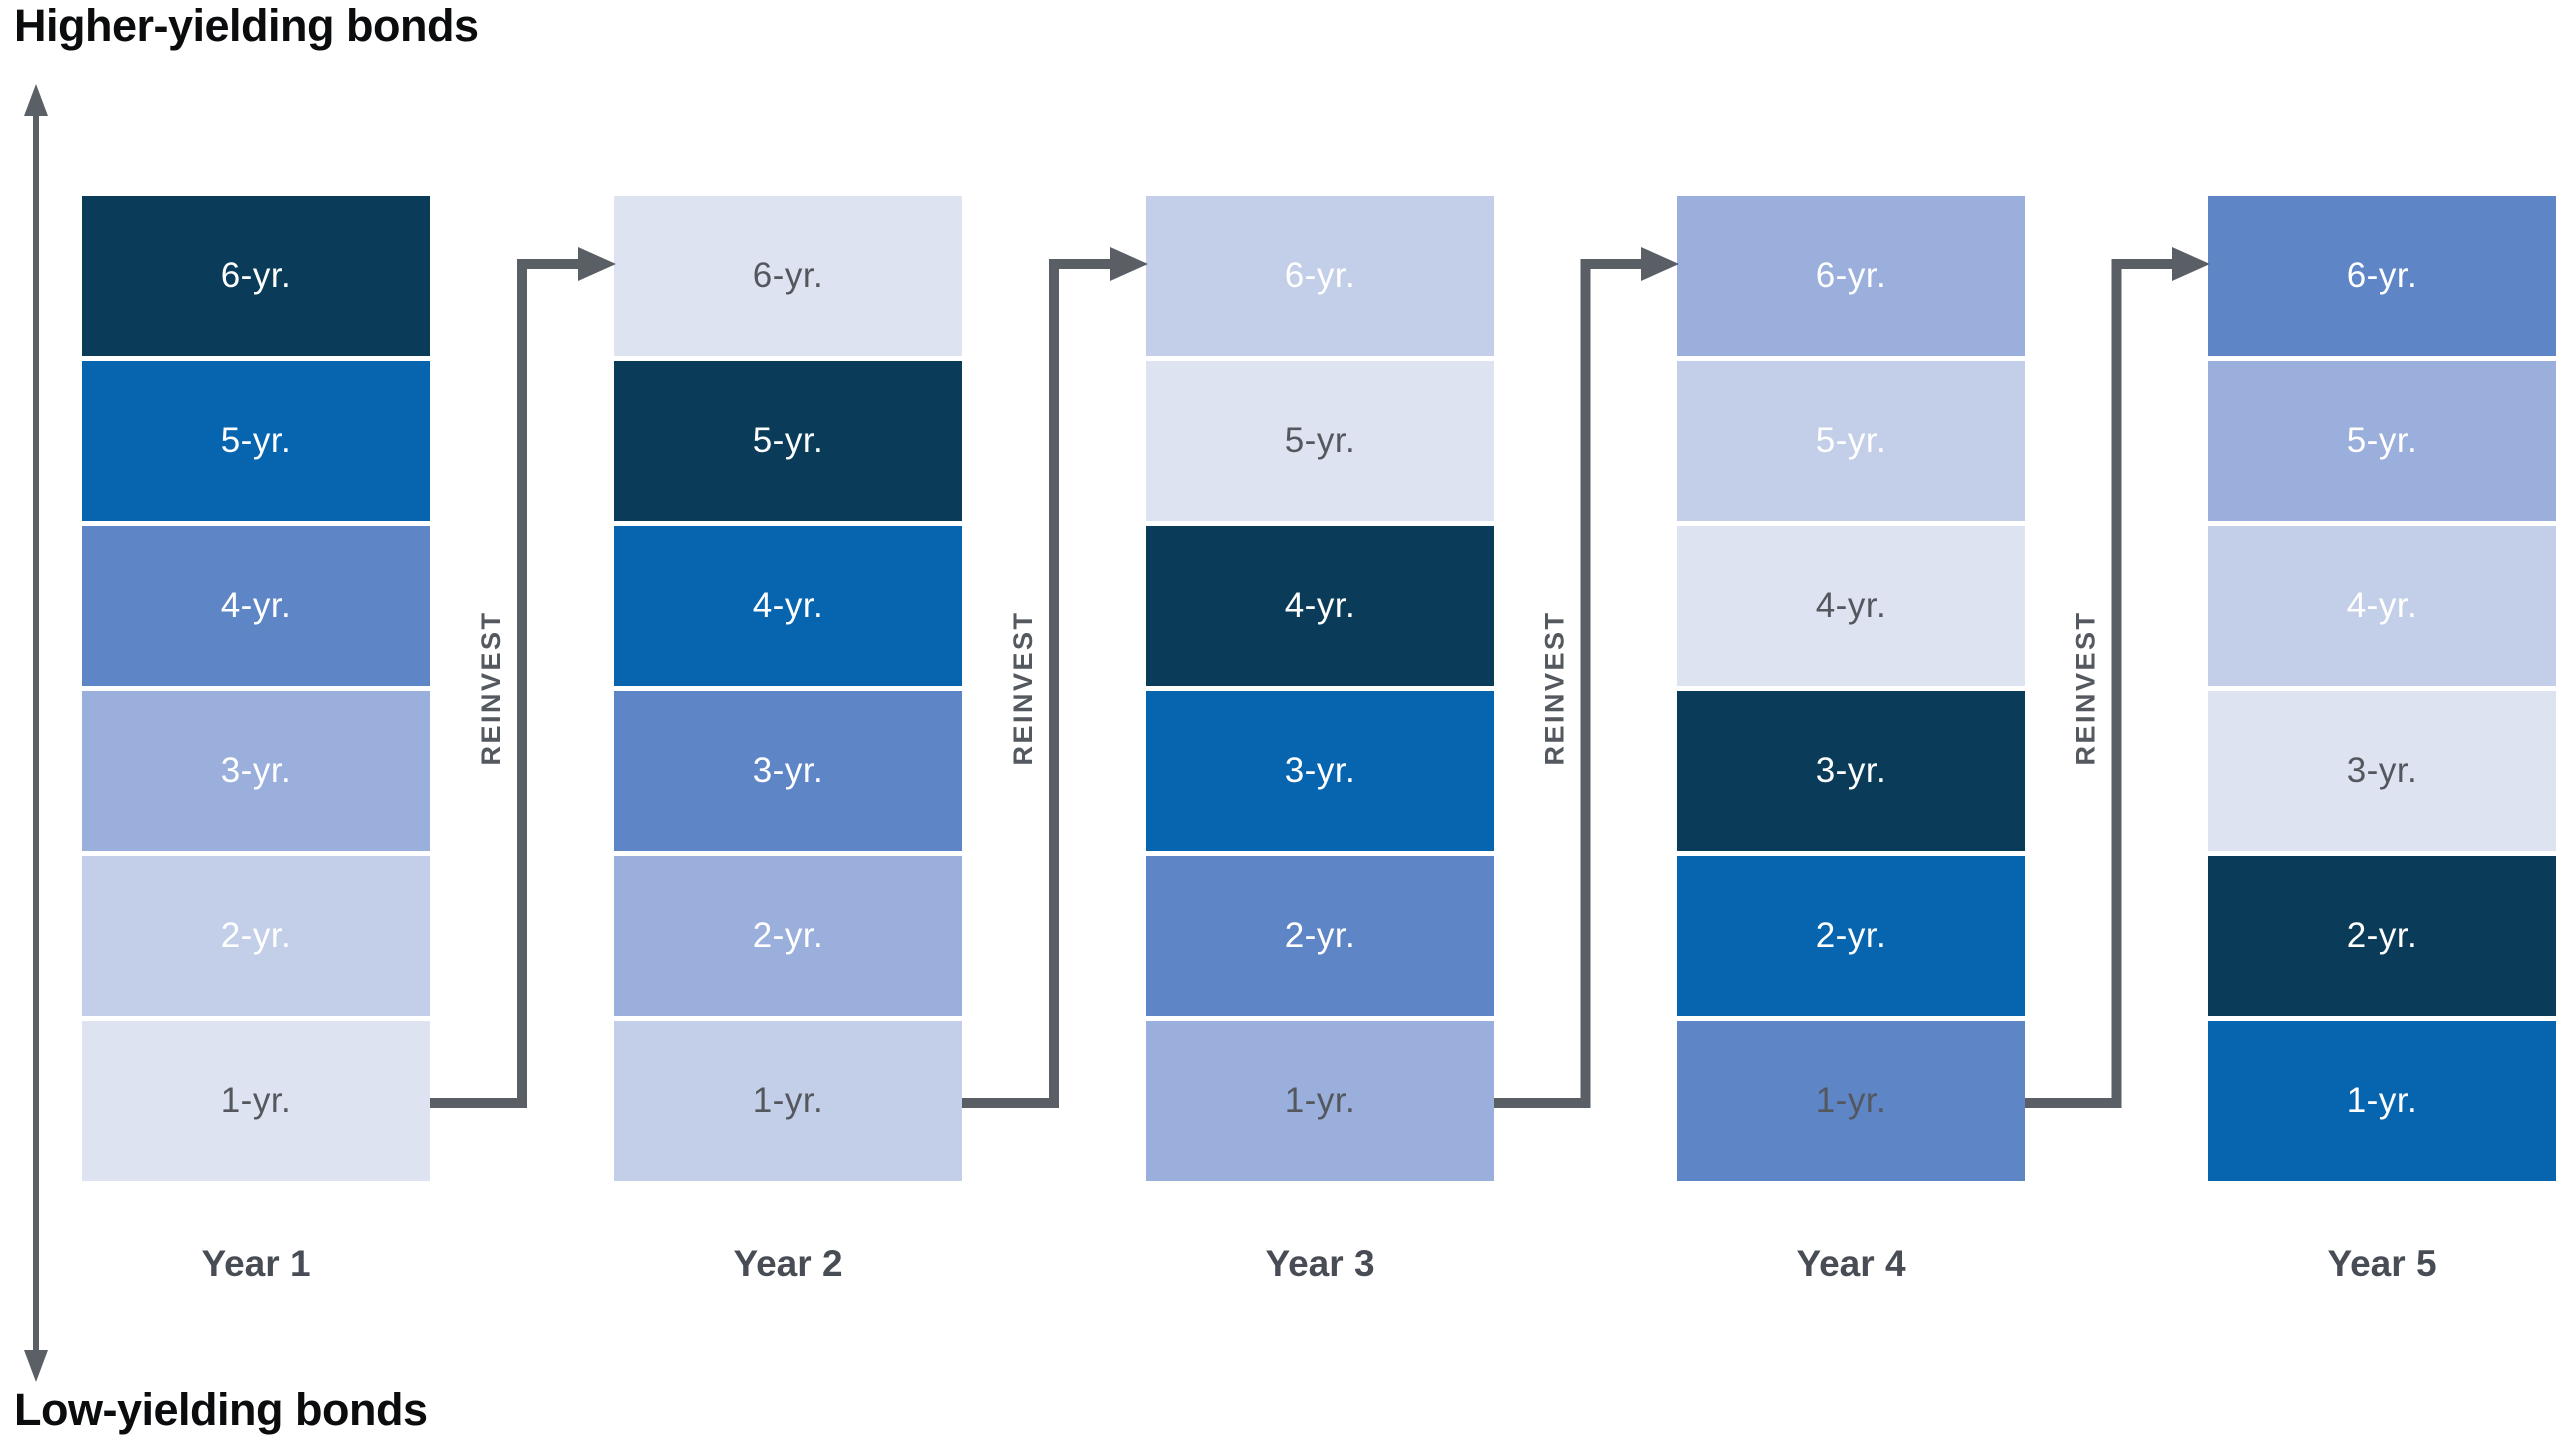 Image resolution: width=2560 pixels, height=1440 pixels. Describe the element at coordinates (2382, 1263) in the screenshot. I see `year-label: Year 5` at that location.